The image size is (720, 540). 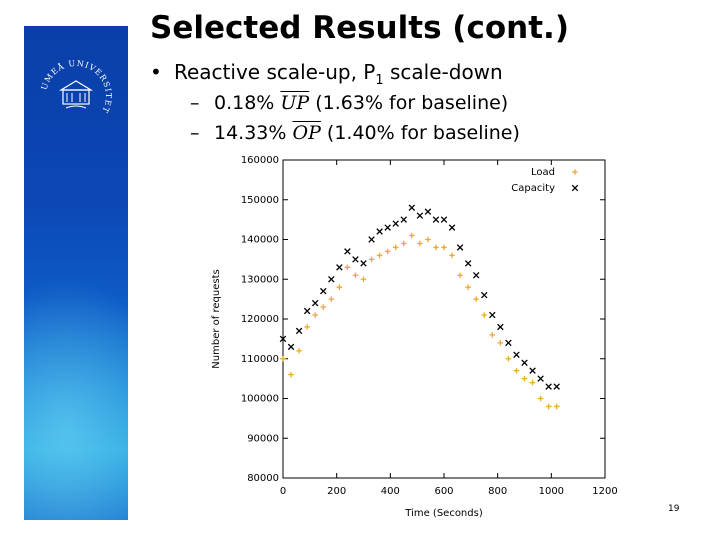 What do you see at coordinates (260, 399) in the screenshot?
I see `y-tick-label: 100000` at bounding box center [260, 399].